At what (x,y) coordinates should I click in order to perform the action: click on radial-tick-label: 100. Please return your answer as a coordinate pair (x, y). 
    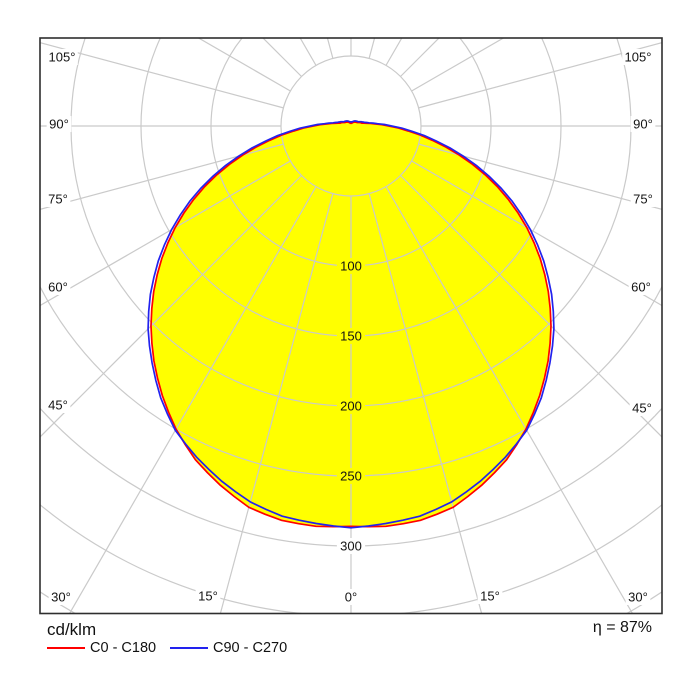
    Looking at the image, I should click on (351, 266).